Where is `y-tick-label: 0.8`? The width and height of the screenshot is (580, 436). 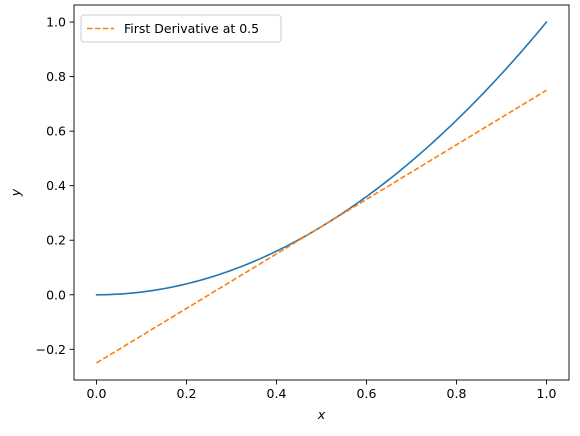 y-tick-label: 0.8 is located at coordinates (56, 76).